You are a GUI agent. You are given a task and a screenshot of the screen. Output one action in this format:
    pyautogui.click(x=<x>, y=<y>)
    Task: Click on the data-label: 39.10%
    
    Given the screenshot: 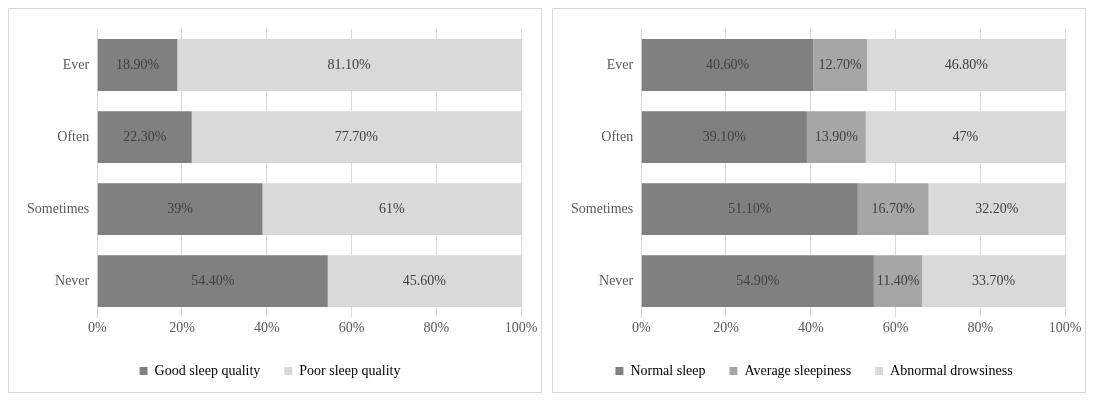 What is the action you would take?
    pyautogui.click(x=724, y=136)
    